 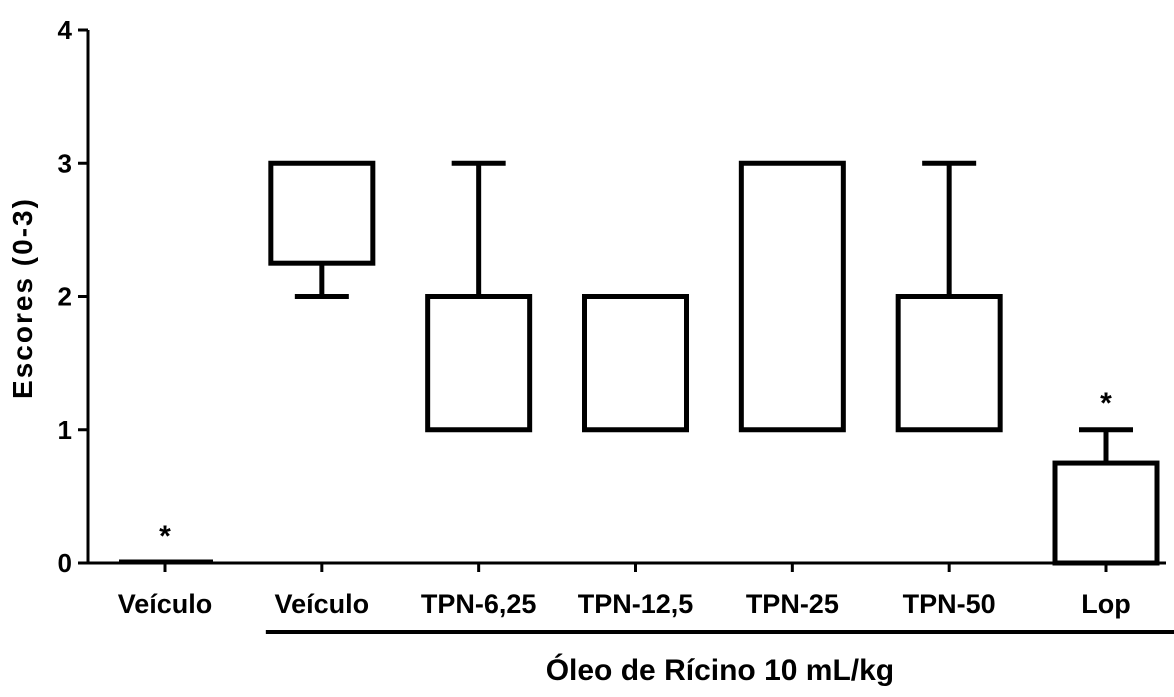 I want to click on y-tick-label: 4, so click(x=65, y=30).